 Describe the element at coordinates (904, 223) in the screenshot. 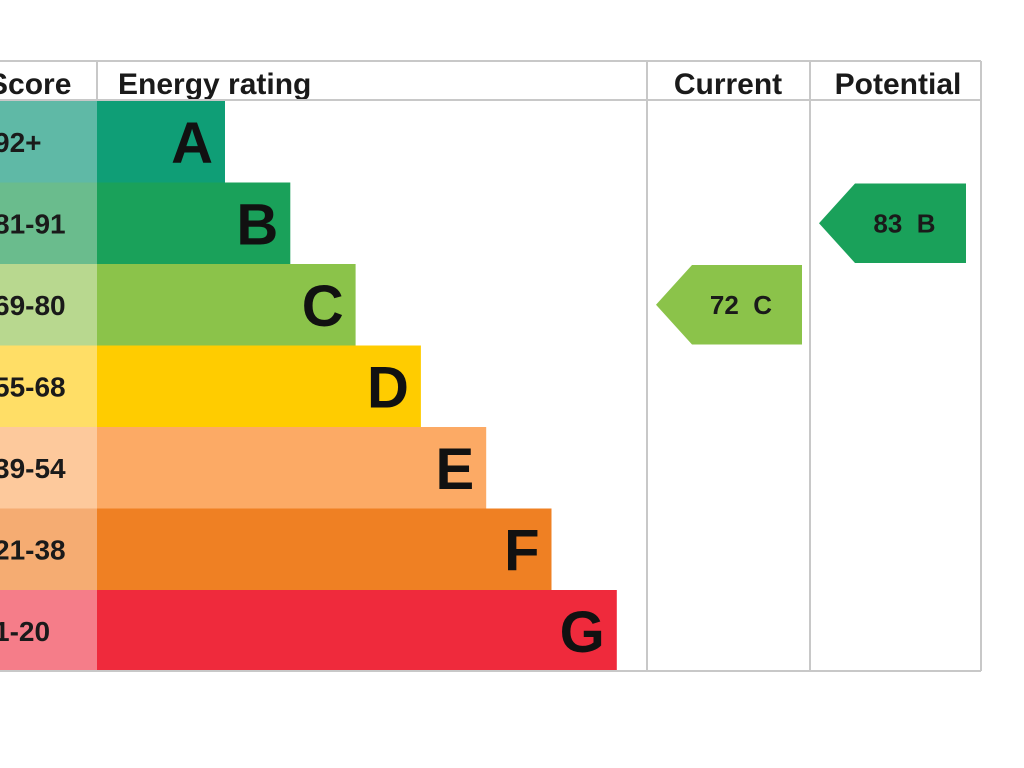

I see `potential-rating-label: 83 B` at that location.